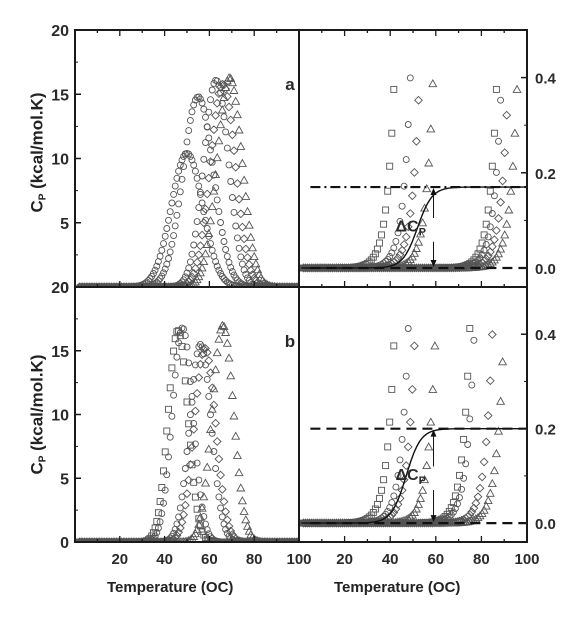 The image size is (581, 618). What do you see at coordinates (418, 241) in the screenshot?
I see `data-point-a-right-s3` at bounding box center [418, 241].